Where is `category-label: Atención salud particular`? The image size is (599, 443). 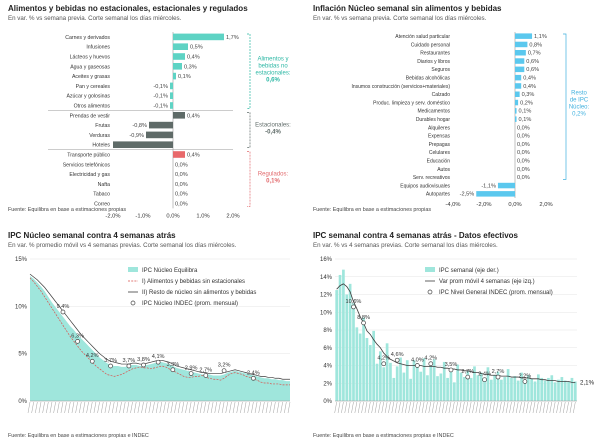 category-label: Atención salud particular is located at coordinates (422, 37).